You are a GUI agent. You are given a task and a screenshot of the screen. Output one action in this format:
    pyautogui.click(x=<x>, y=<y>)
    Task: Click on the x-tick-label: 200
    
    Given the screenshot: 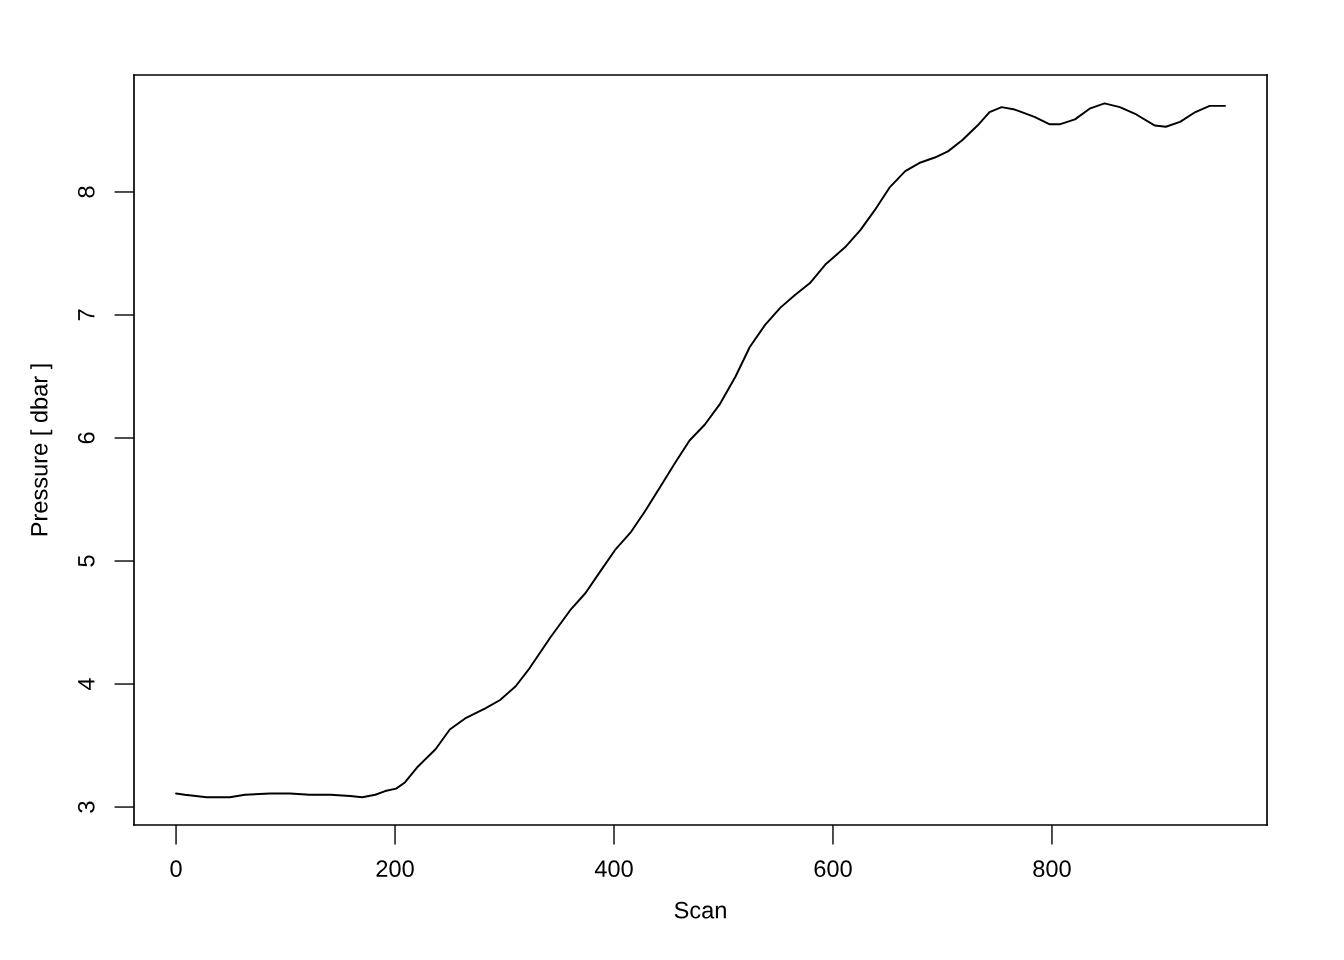 What is the action you would take?
    pyautogui.click(x=395, y=869)
    